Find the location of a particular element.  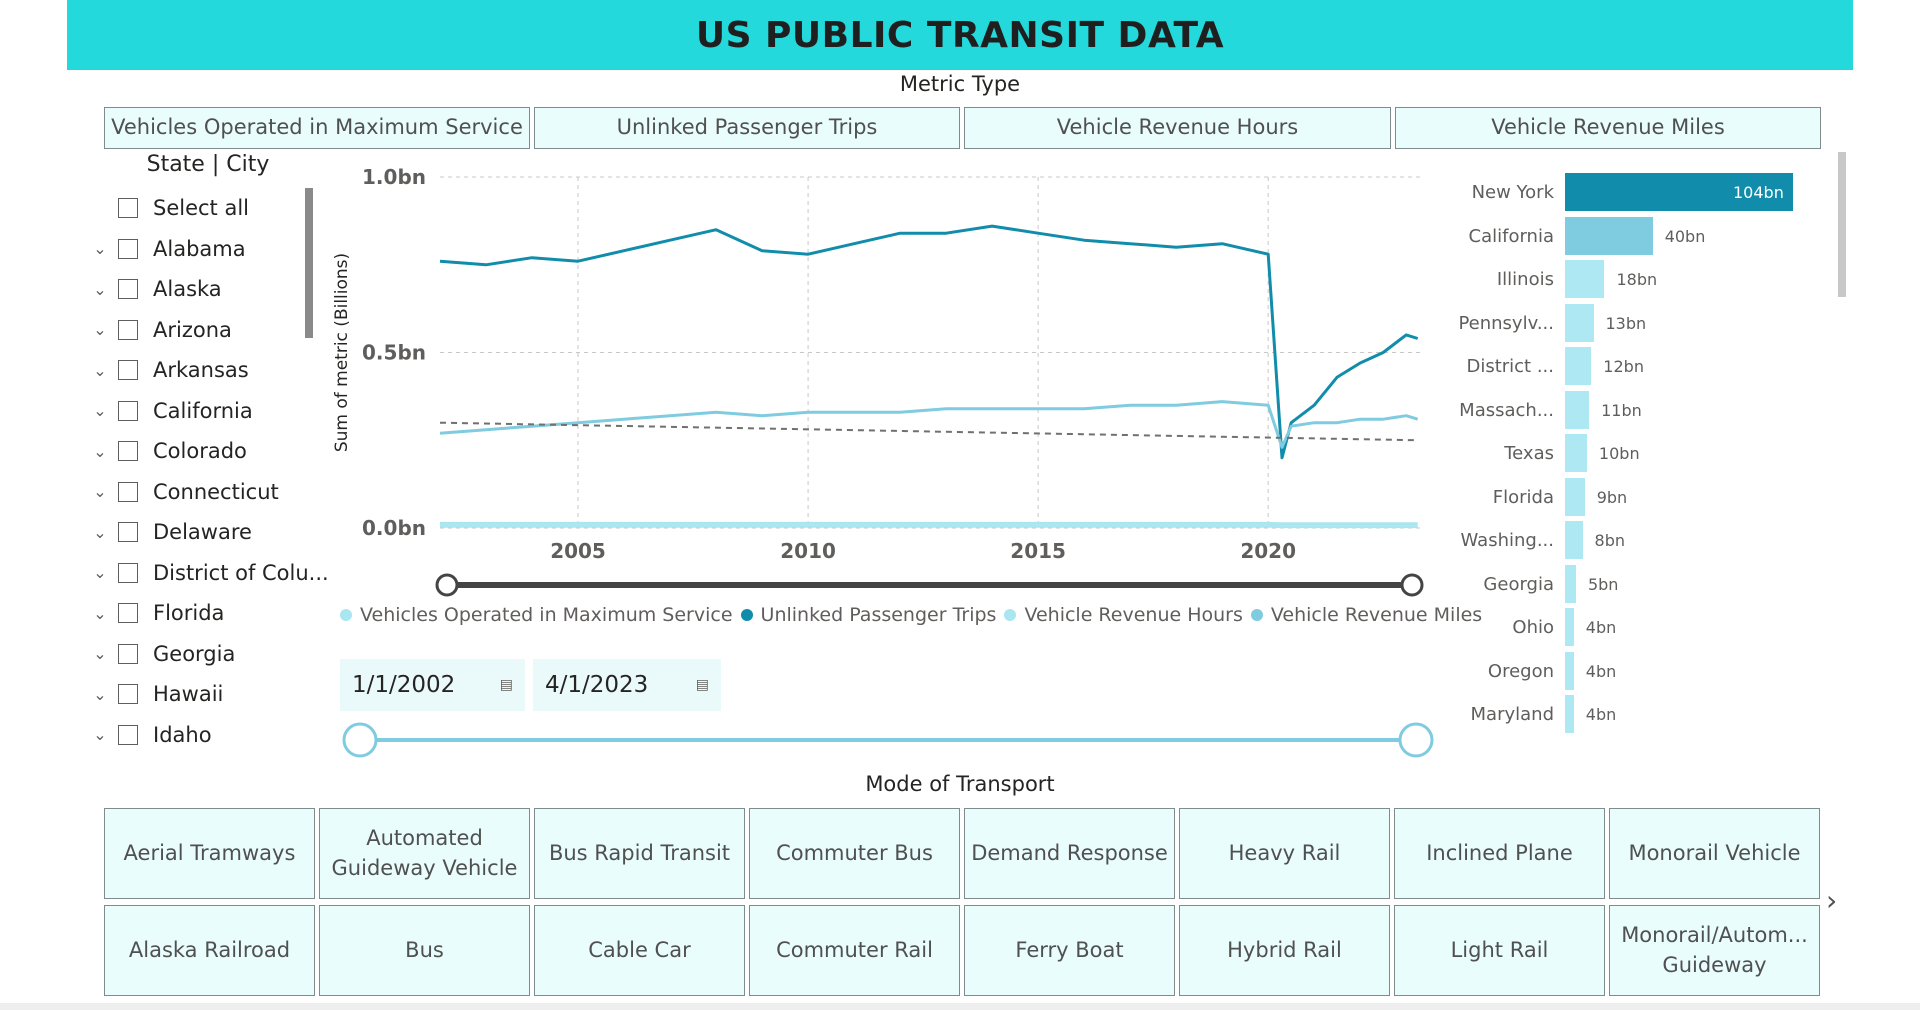

legend-item: Vehicles Operated in Maximum Service is located at coordinates (536, 615).